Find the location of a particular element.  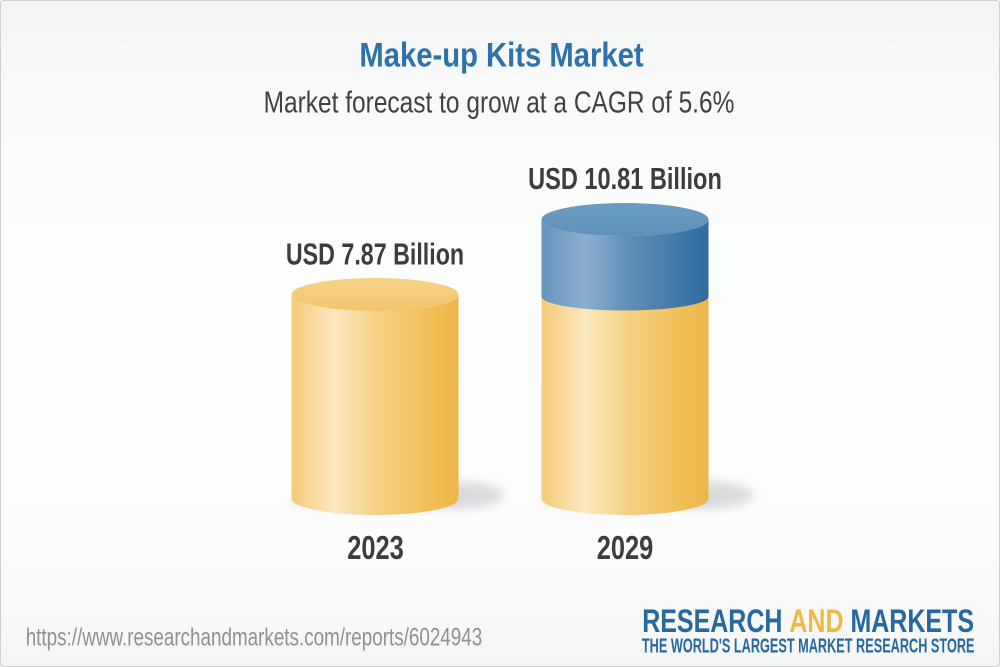

svg-text: USD 10.81 Billion is located at coordinates (625, 178).